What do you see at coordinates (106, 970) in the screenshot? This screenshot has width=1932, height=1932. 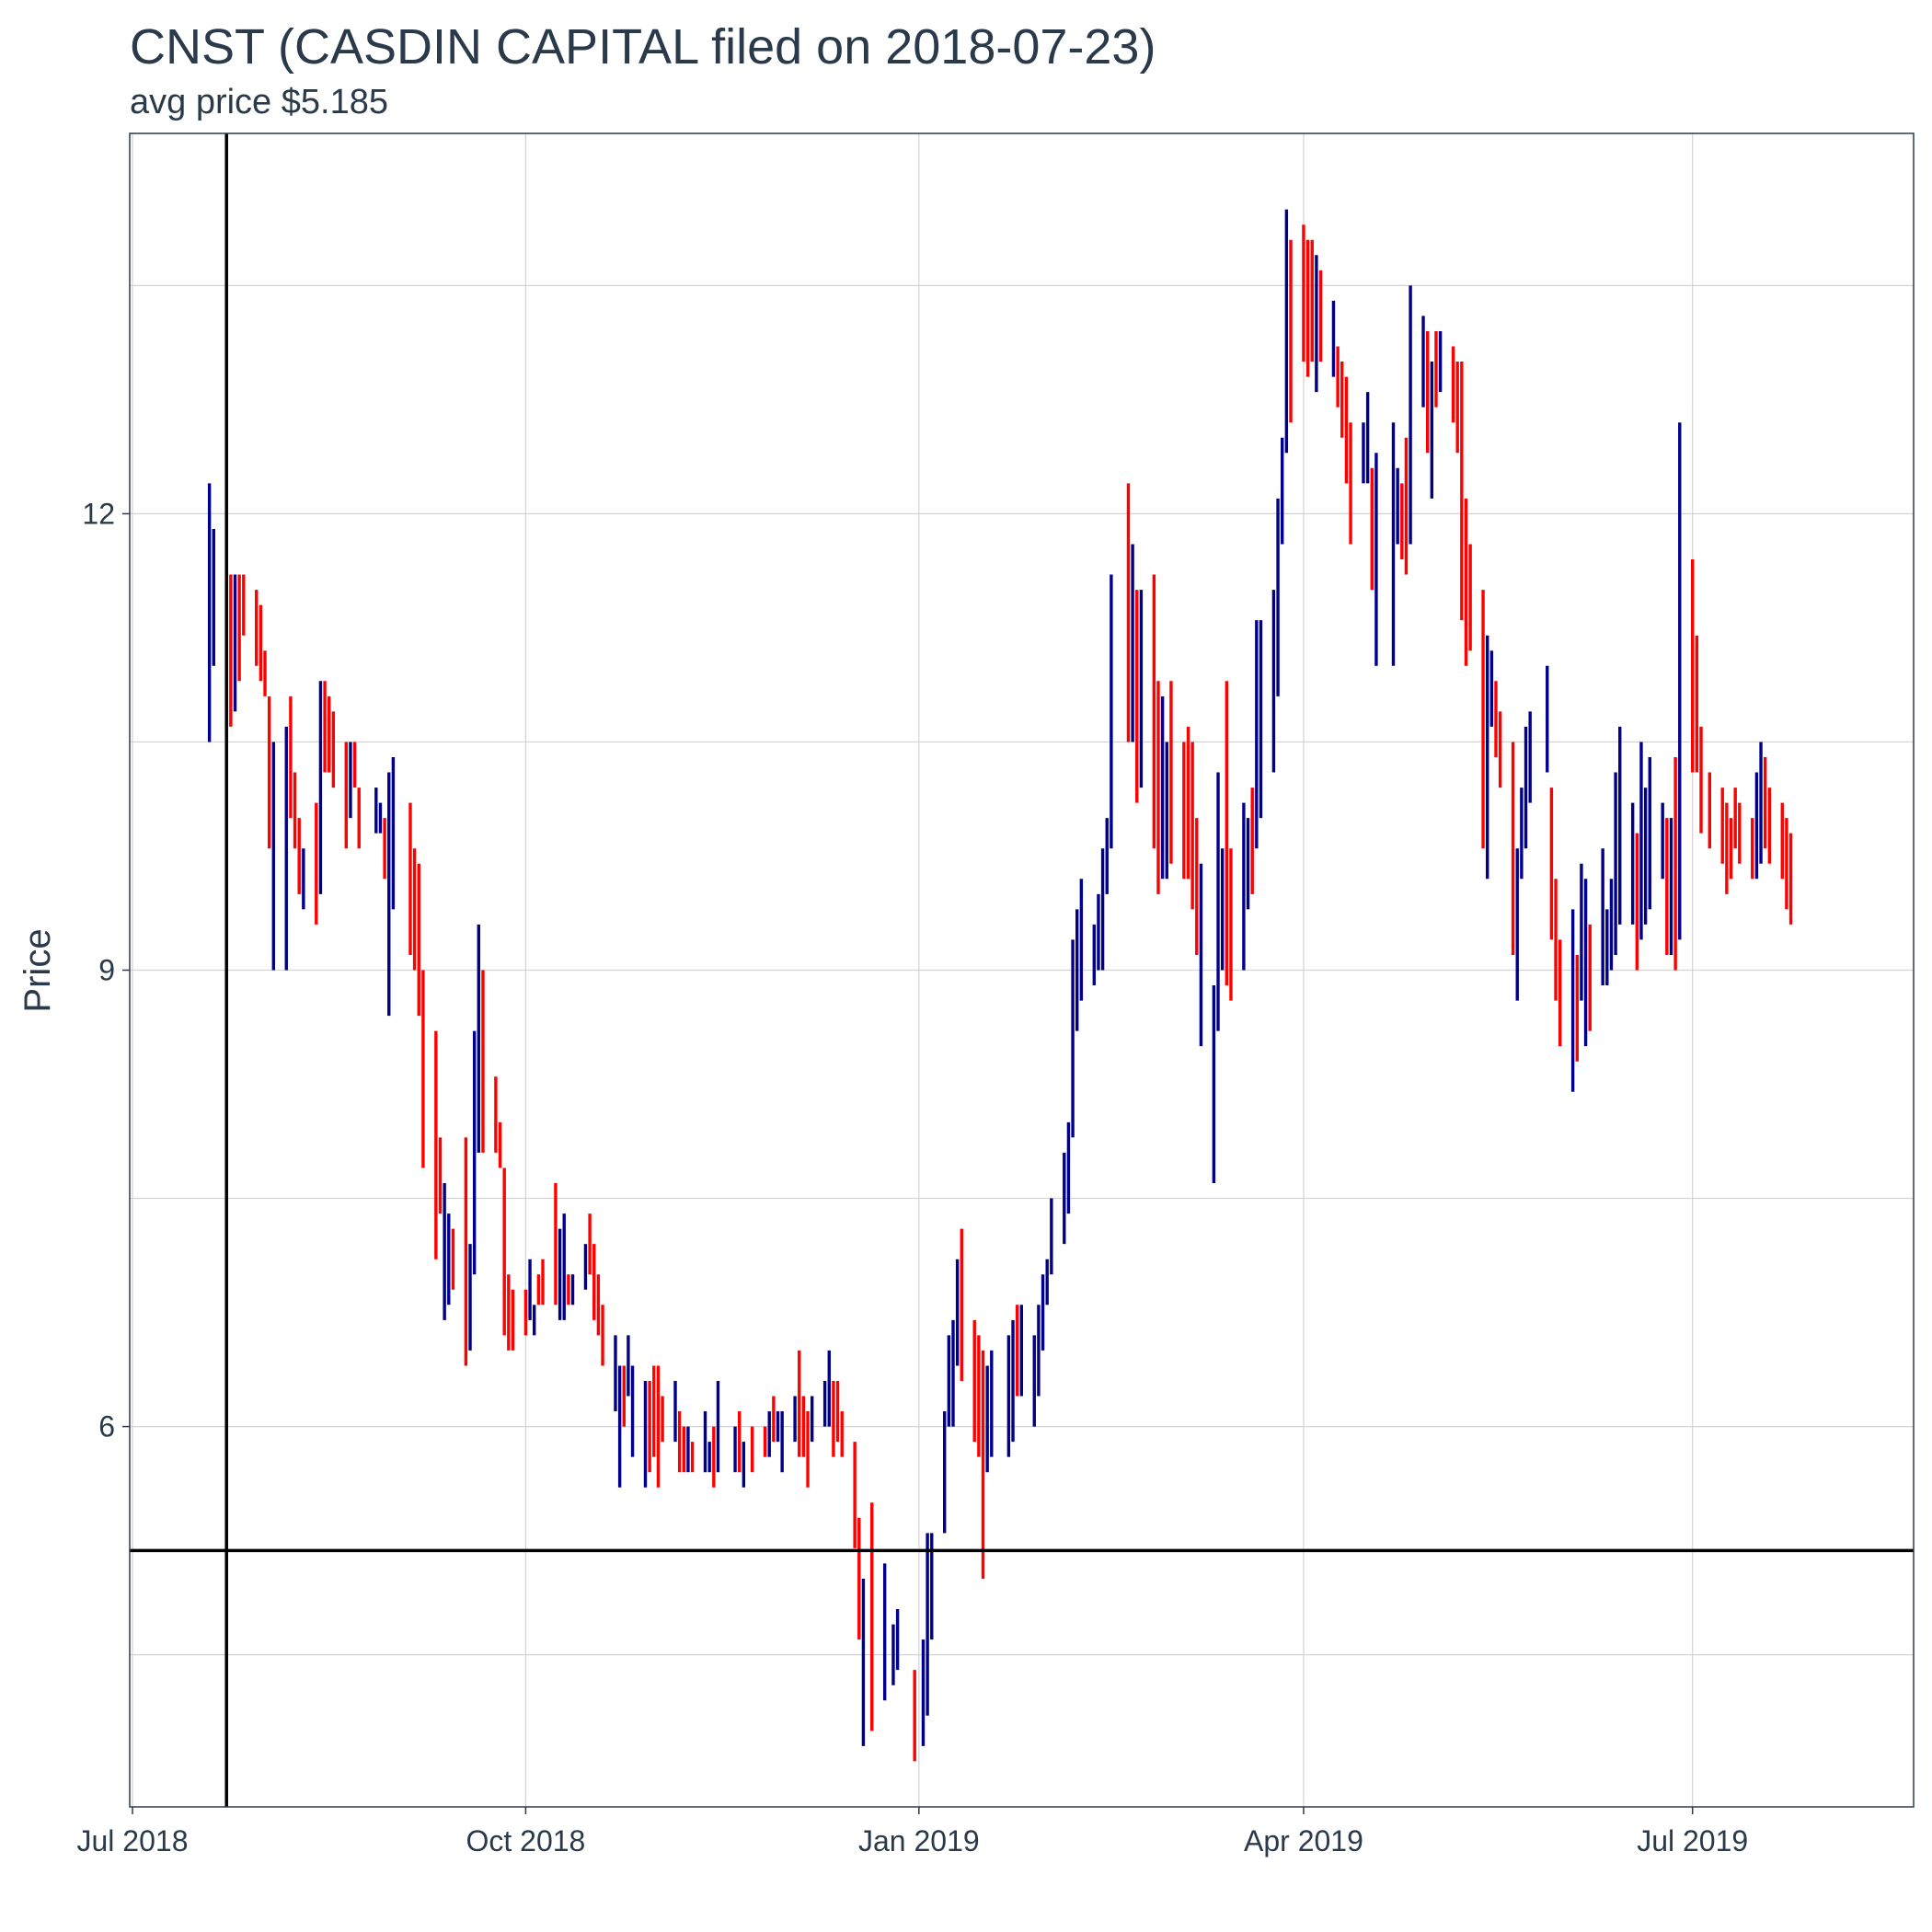 I see `y-tick-label: 9` at bounding box center [106, 970].